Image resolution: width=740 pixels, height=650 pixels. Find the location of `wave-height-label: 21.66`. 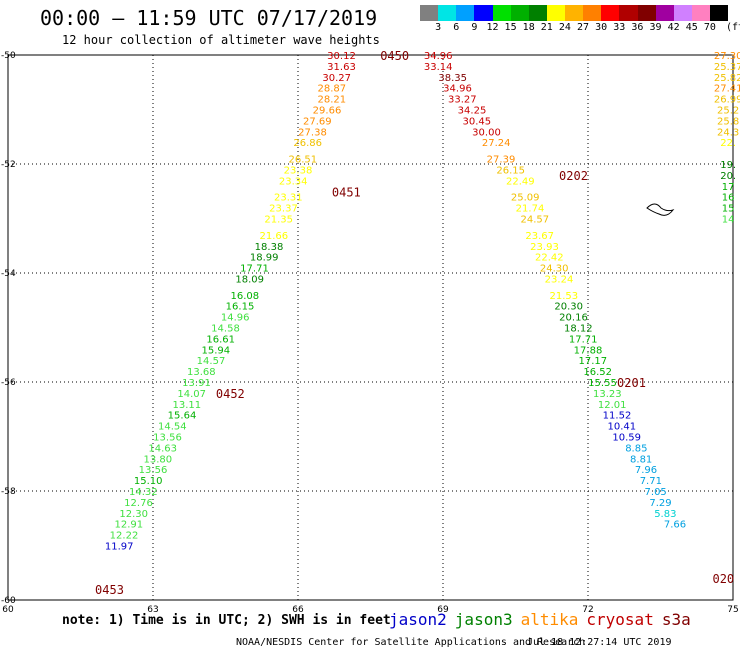

wave-height-label: 21.66 is located at coordinates (274, 236).